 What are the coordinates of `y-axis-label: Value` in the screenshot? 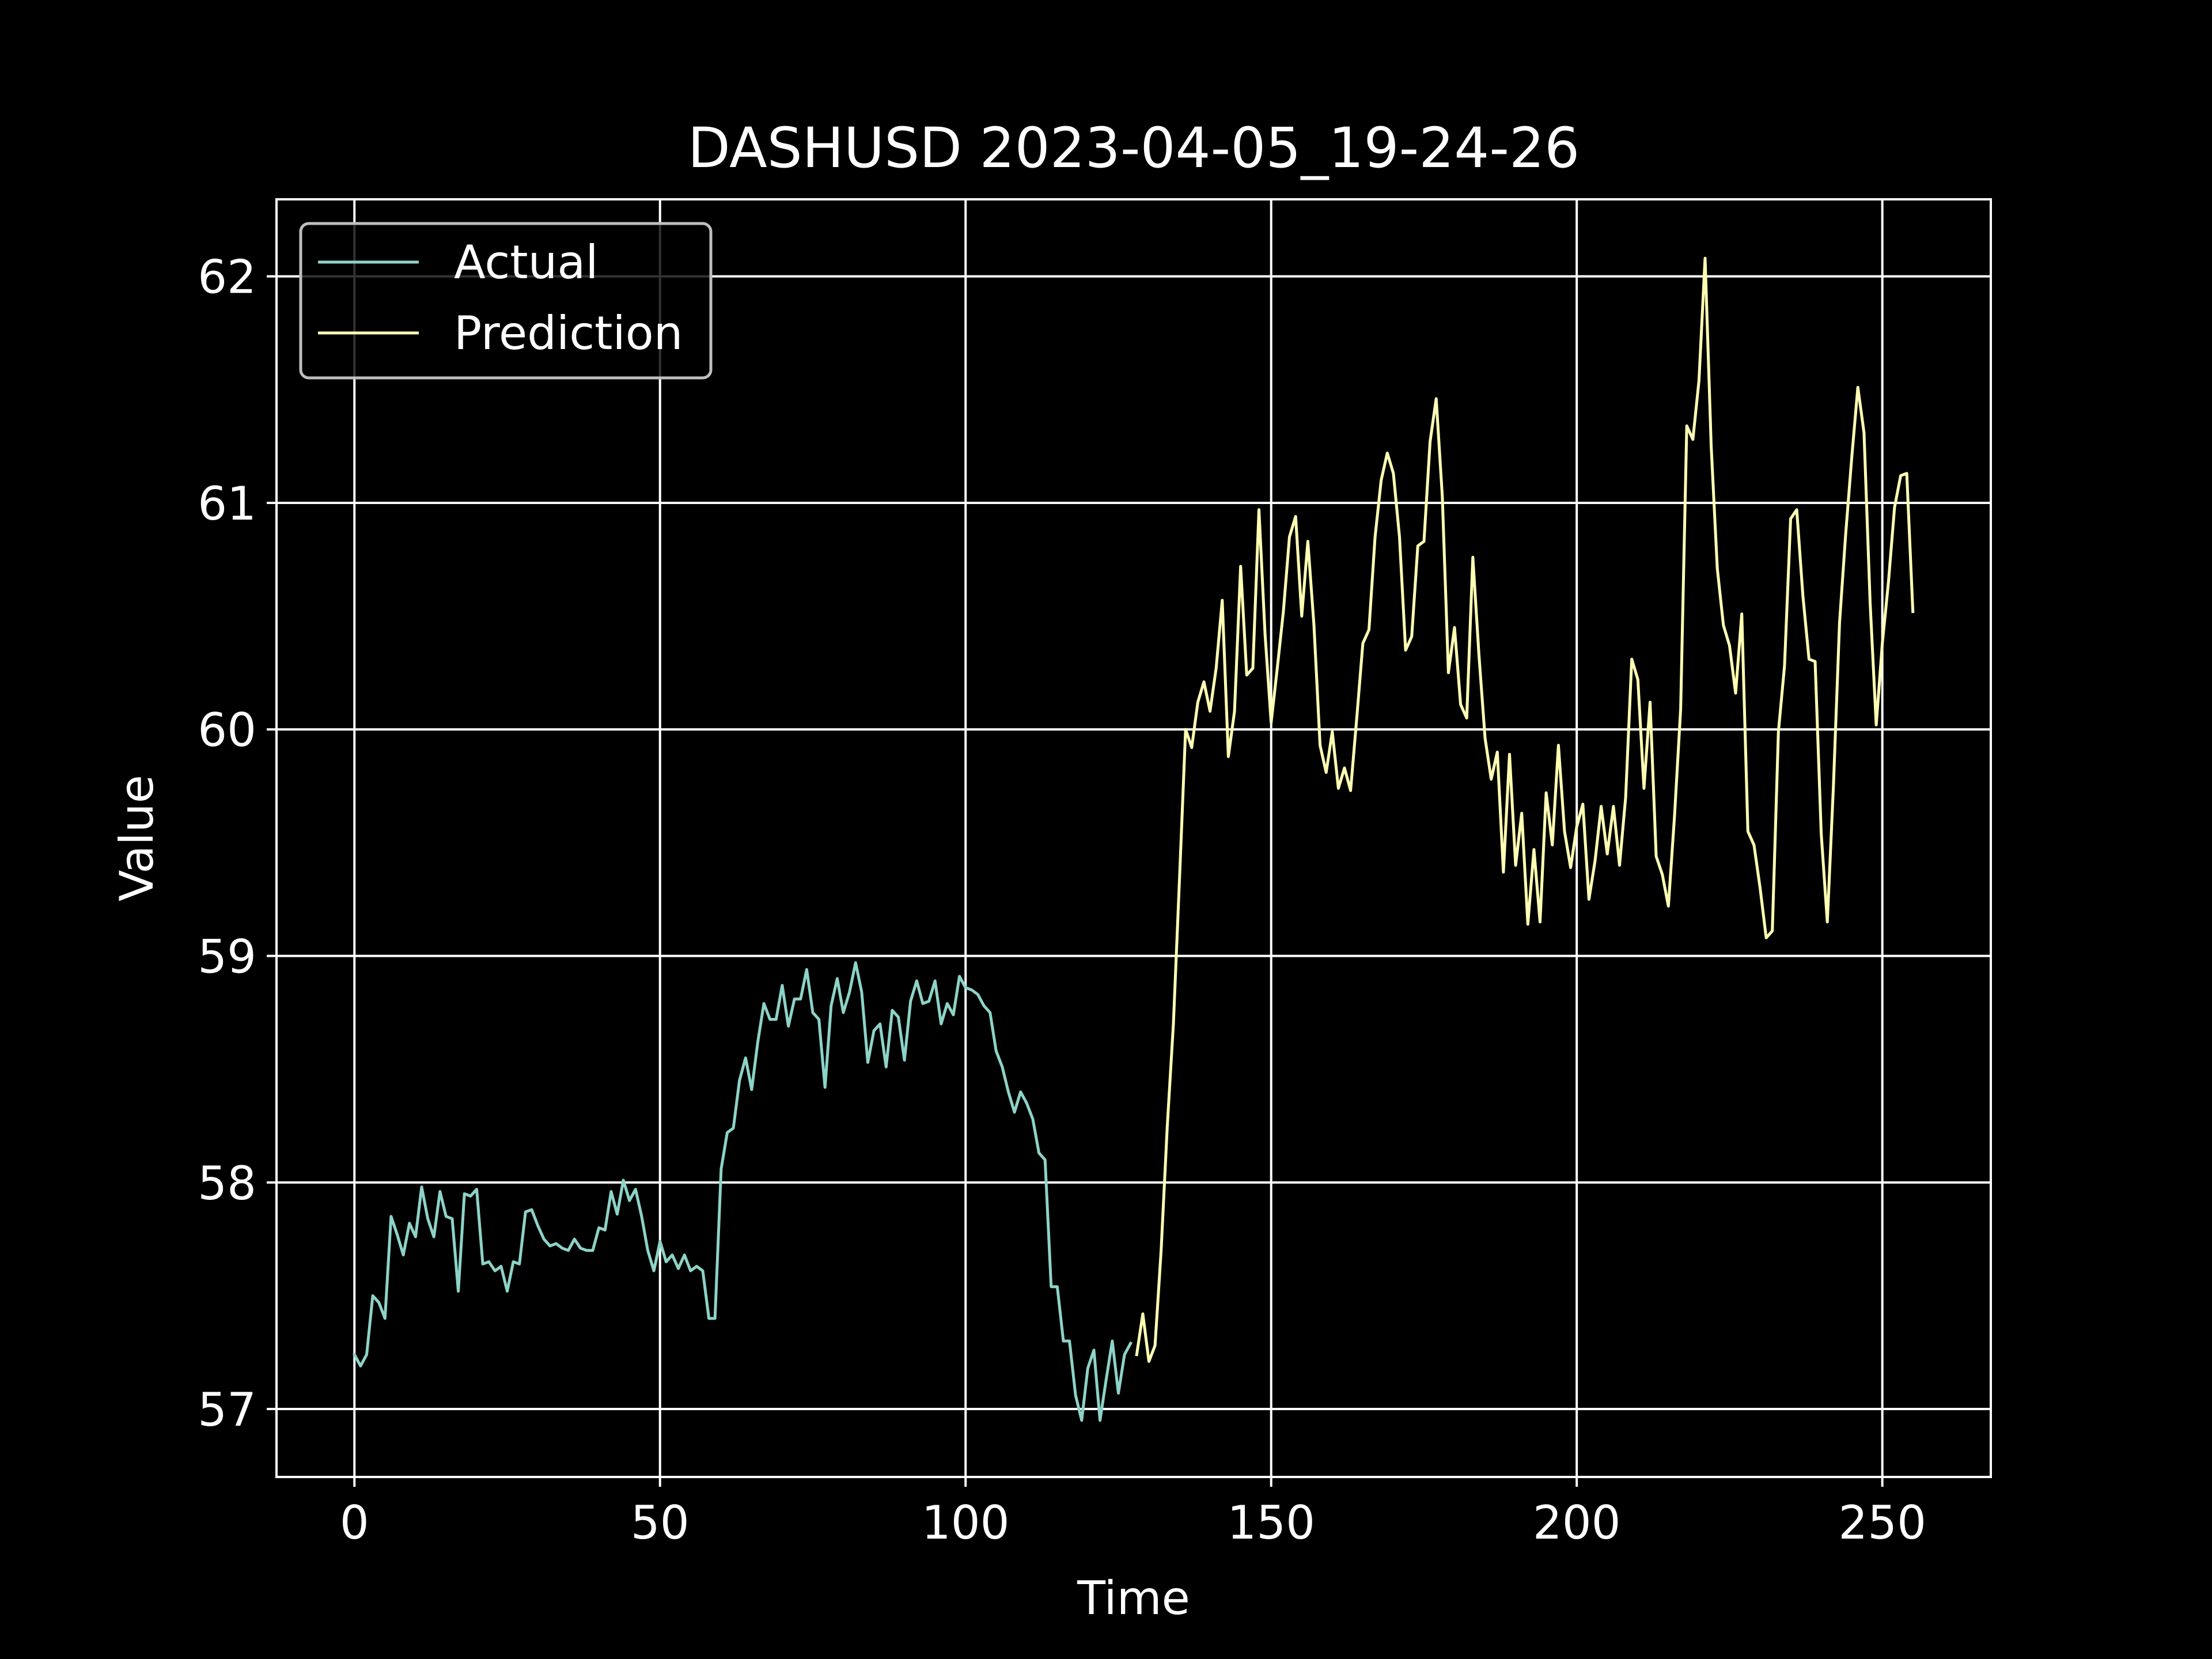 It's located at (137, 838).